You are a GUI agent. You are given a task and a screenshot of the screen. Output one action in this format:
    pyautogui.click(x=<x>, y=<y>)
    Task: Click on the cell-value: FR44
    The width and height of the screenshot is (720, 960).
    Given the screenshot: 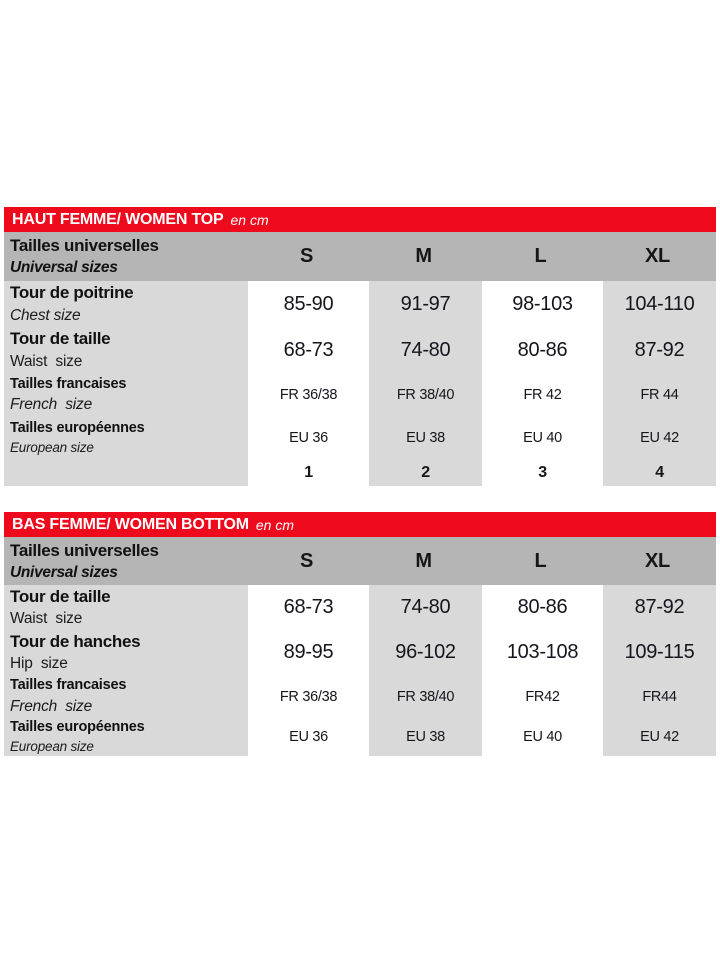 What is the action you would take?
    pyautogui.click(x=659, y=696)
    